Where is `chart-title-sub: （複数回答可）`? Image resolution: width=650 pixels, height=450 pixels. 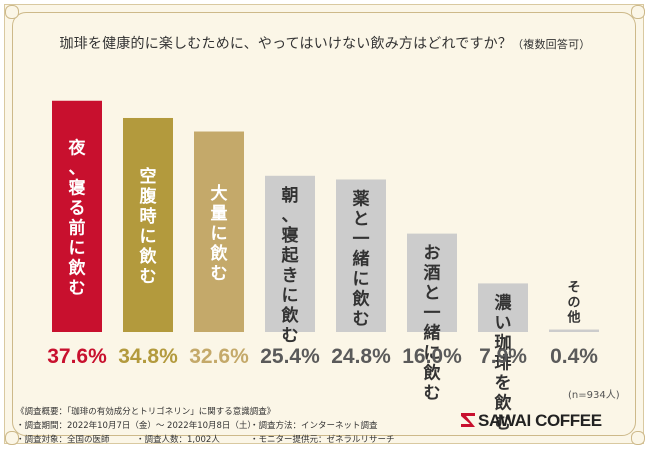
chart-title-sub: （複数回答可） is located at coordinates (551, 44).